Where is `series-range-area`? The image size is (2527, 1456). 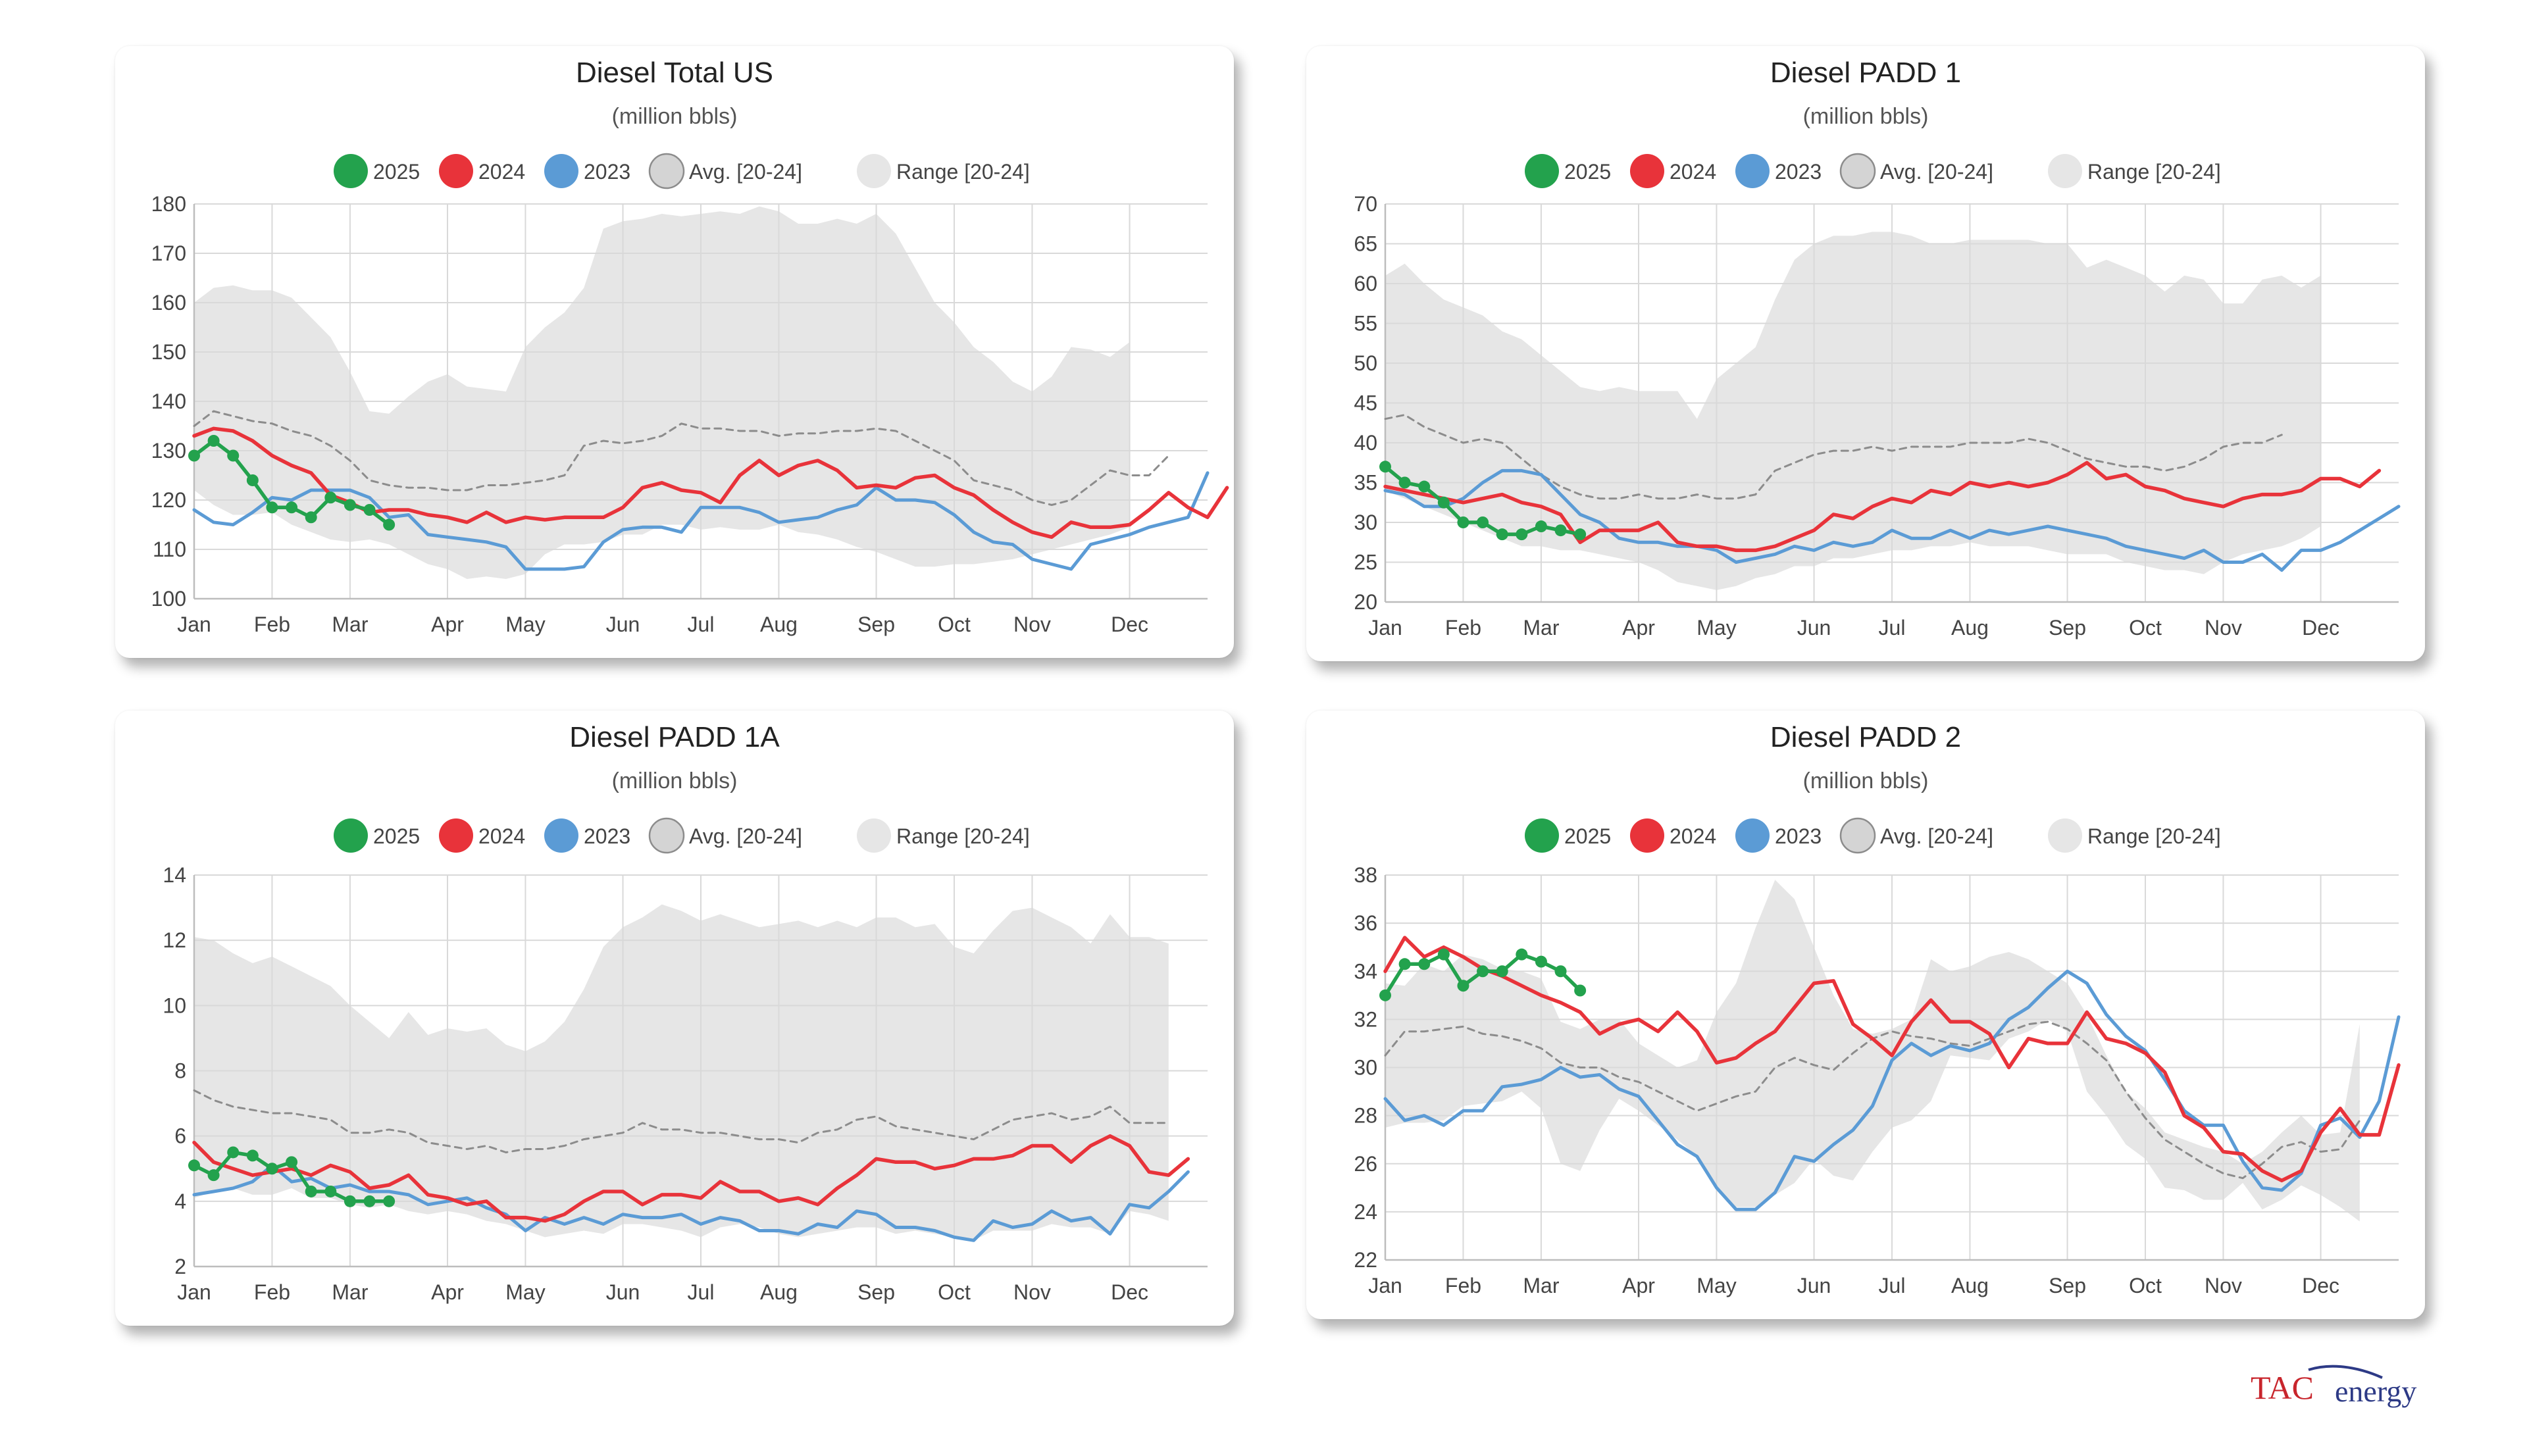
series-range-area is located at coordinates (662, 392).